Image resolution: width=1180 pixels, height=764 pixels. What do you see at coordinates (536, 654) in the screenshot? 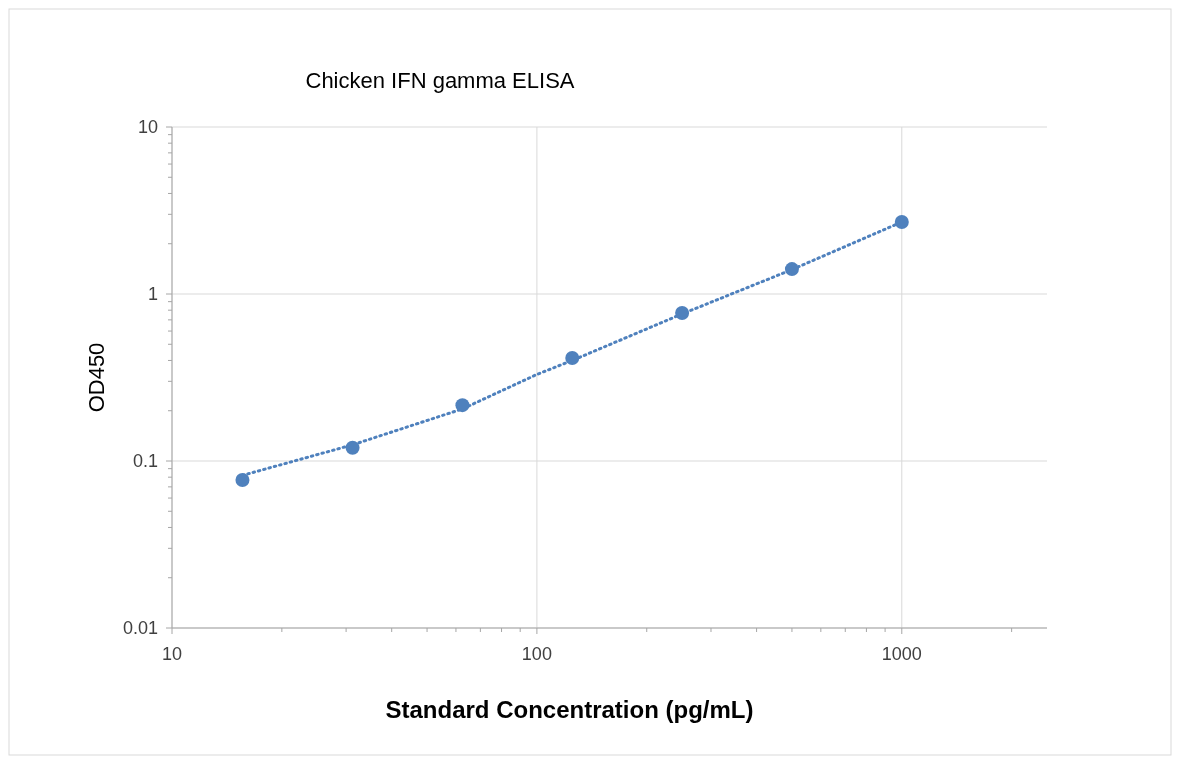
I see `x-tick-label: 100` at bounding box center [536, 654].